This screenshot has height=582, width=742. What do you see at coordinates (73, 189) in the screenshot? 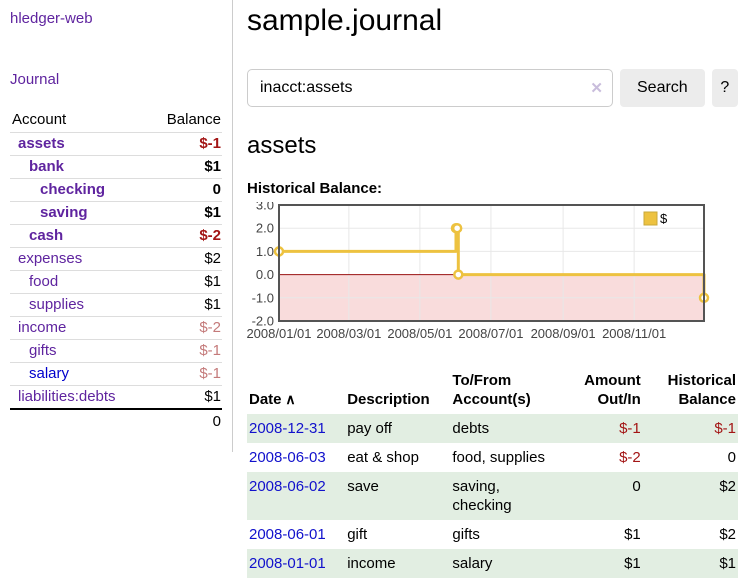
I see `sidebar-account-link: checking` at bounding box center [73, 189].